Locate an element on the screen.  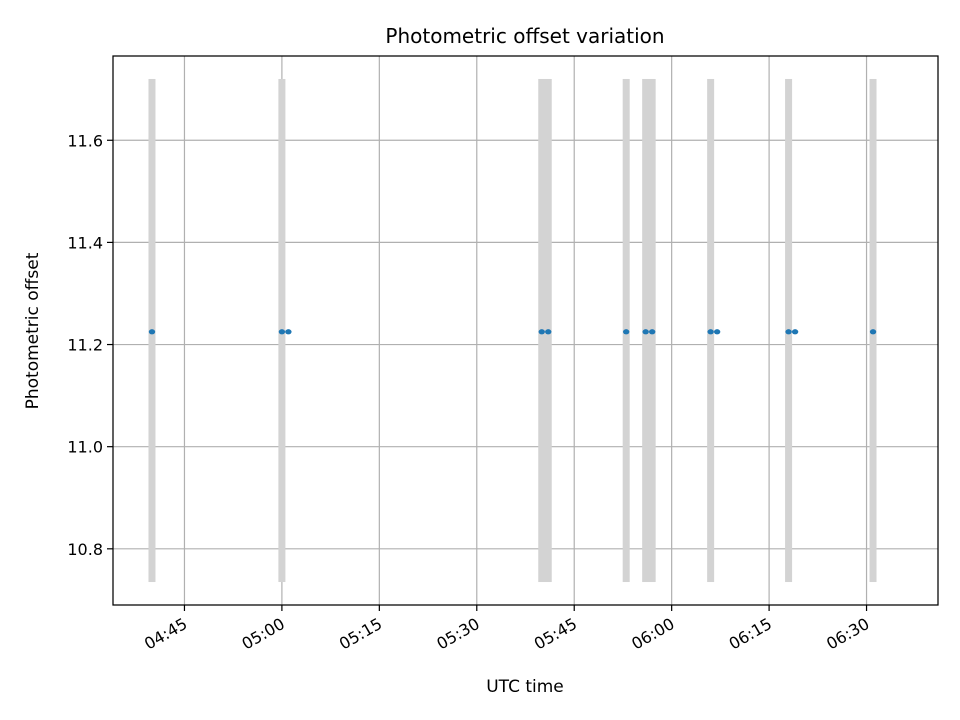
y-tick-label: 11.2 is located at coordinates (85, 345).